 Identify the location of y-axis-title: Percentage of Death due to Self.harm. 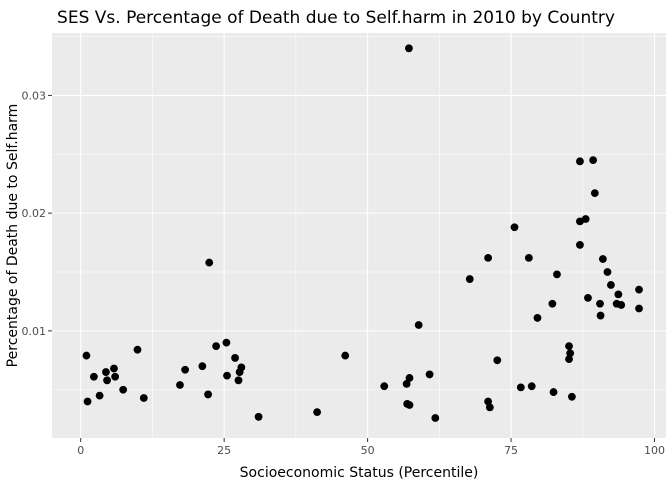
(13, 236).